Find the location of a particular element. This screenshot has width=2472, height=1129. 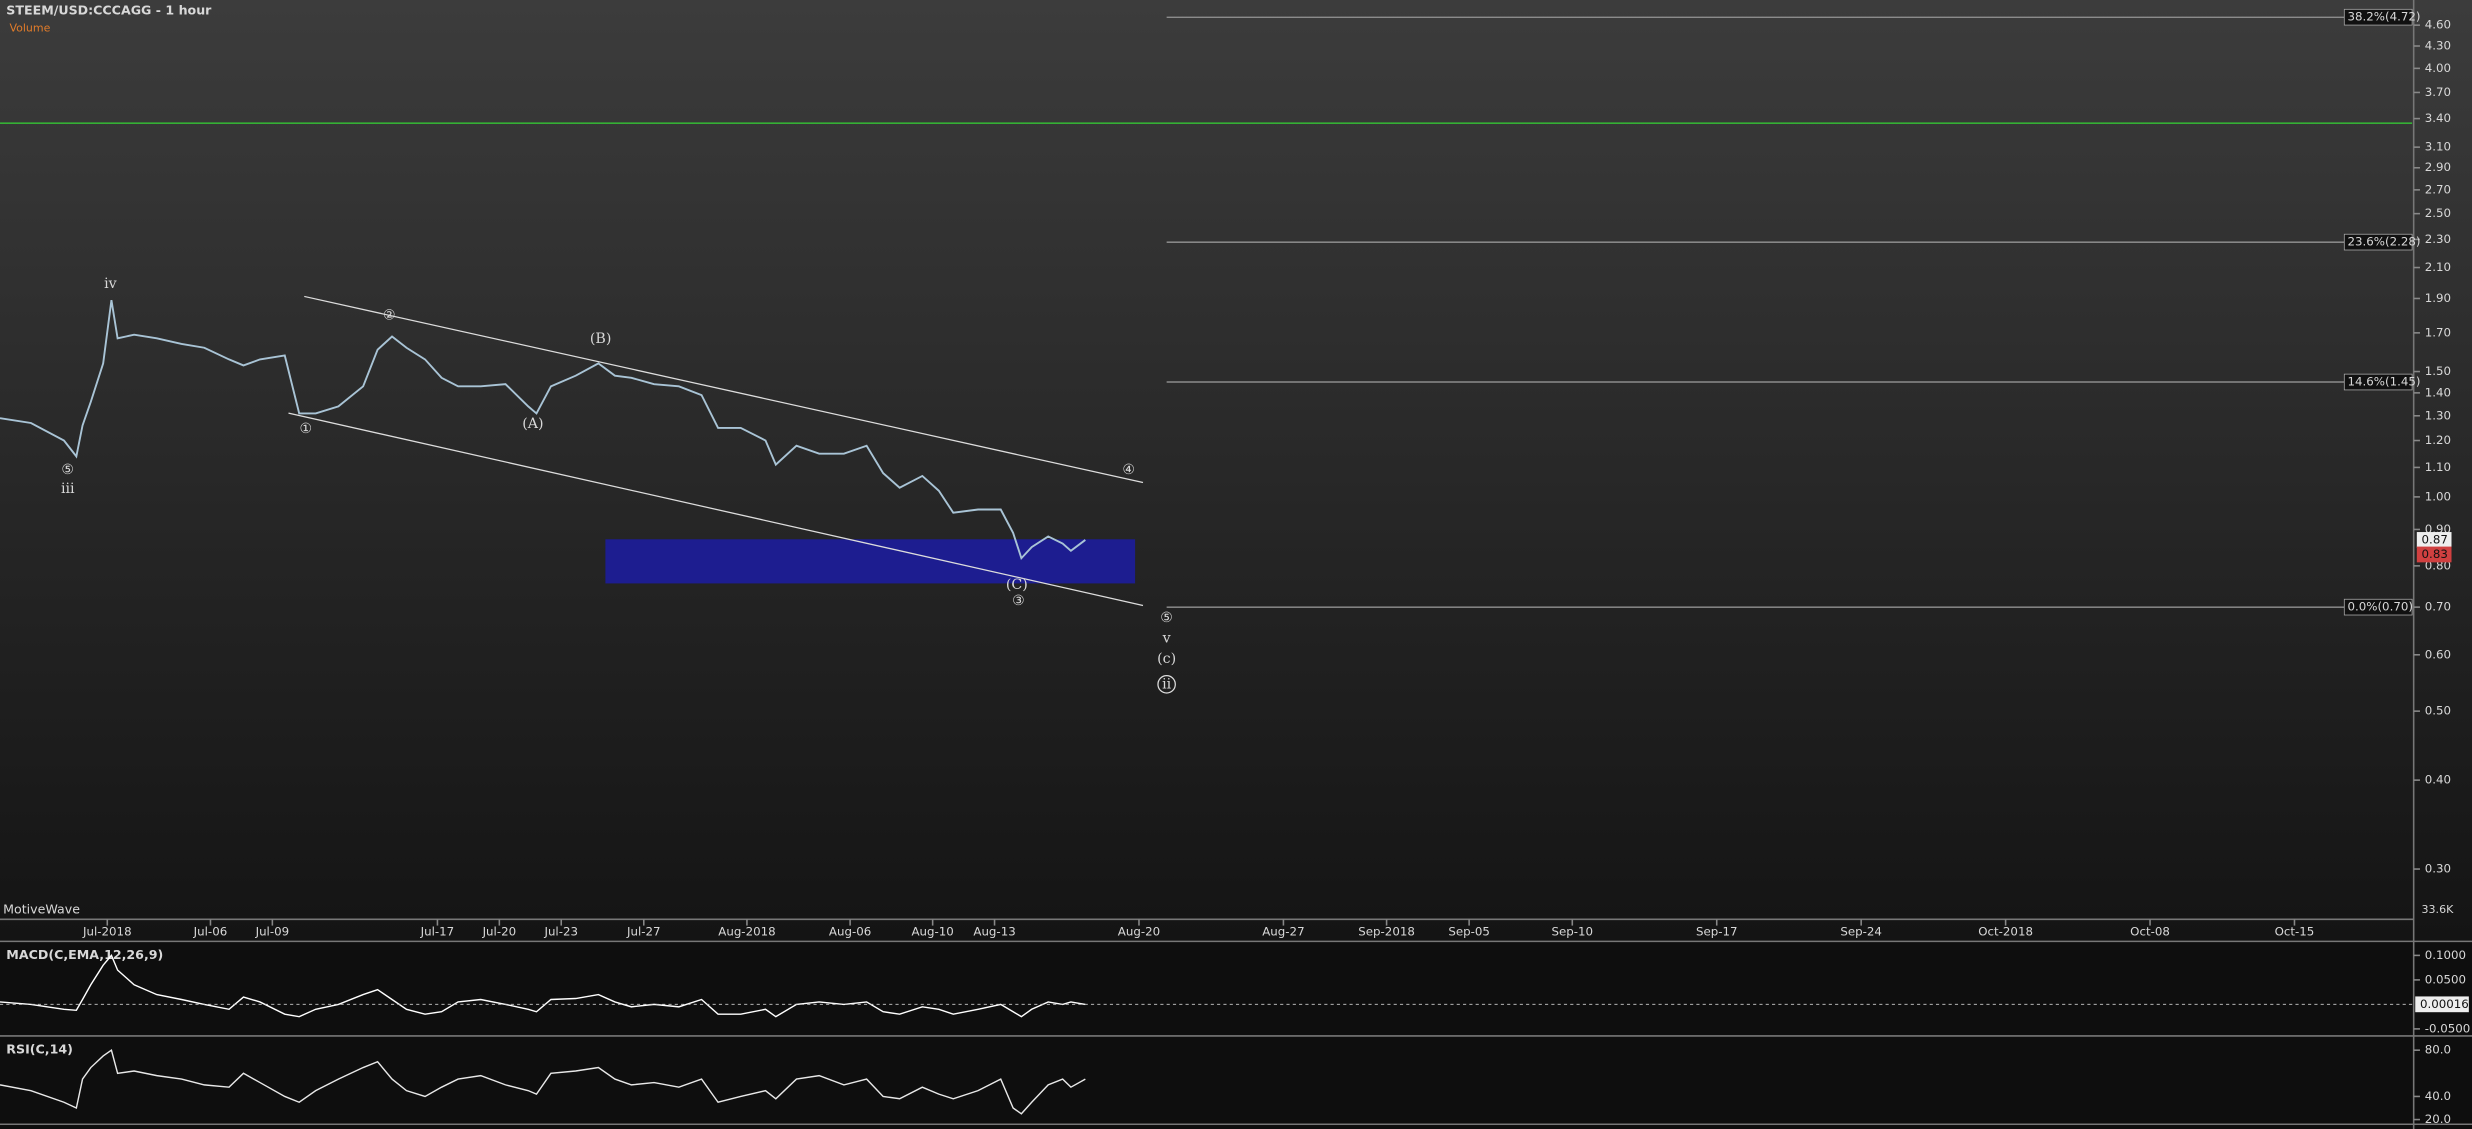

wave-label: (A) is located at coordinates (532, 424).